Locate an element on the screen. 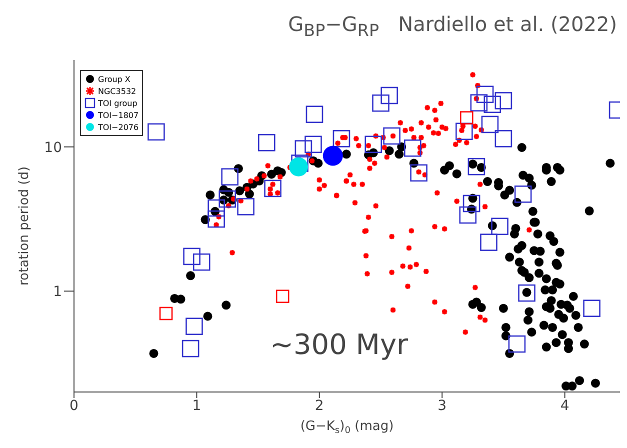 The height and width of the screenshot is (448, 627). y-tick-label: 10 is located at coordinates (53, 148).